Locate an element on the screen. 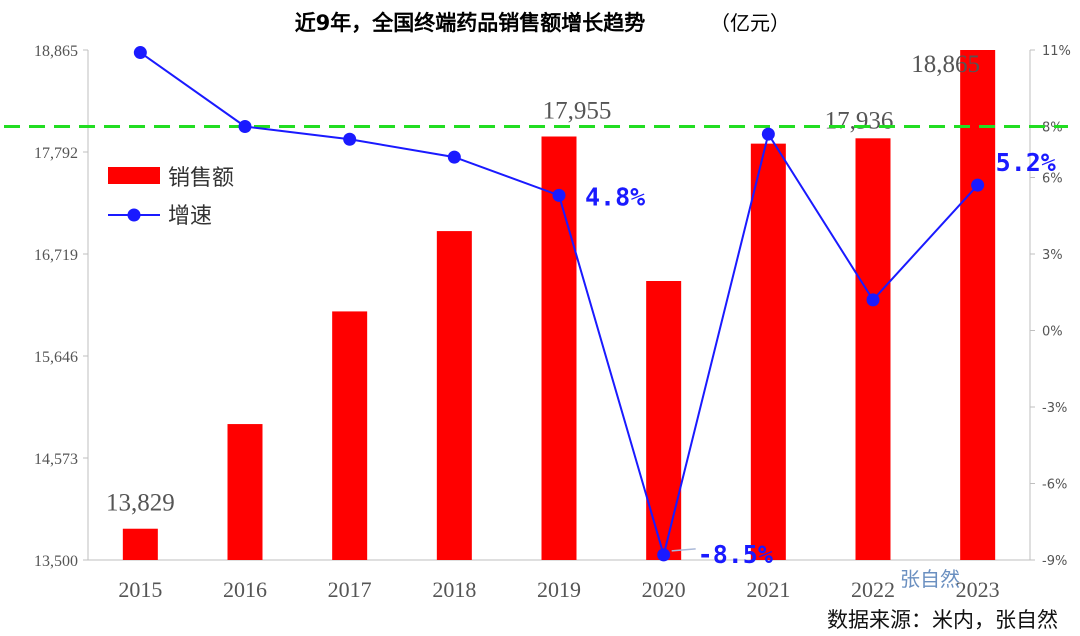 This screenshot has width=1080, height=636. bar-2017 is located at coordinates (350, 435).